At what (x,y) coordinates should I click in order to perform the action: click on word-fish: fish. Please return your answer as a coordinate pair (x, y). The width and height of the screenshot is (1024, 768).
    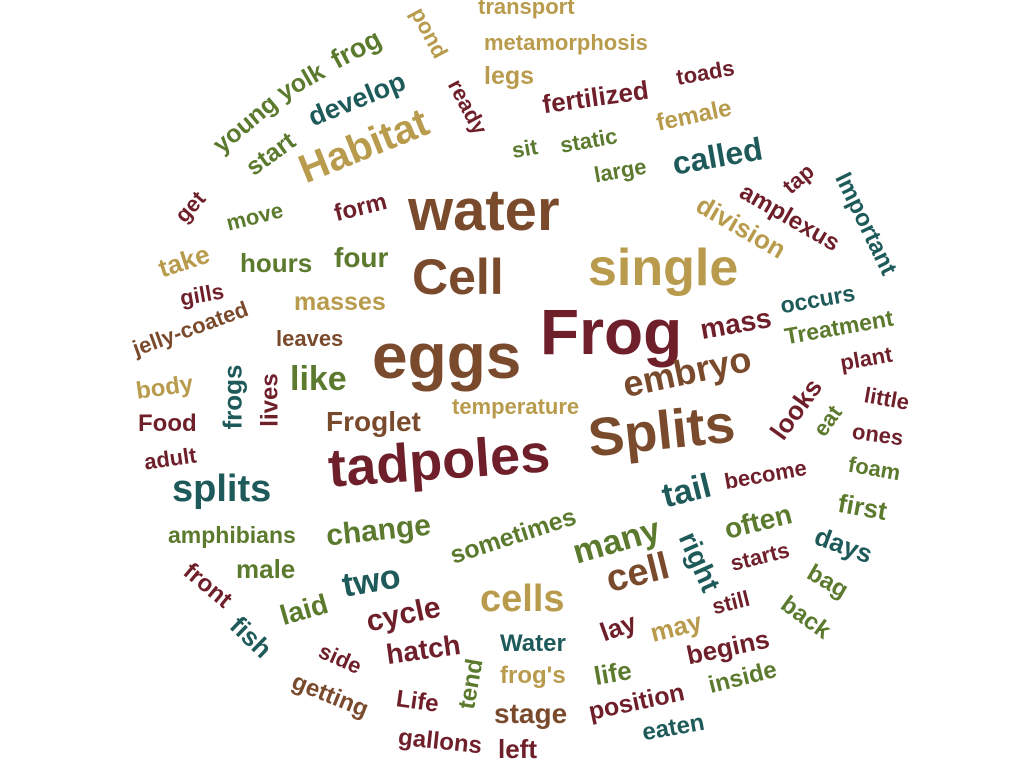
    Looking at the image, I should click on (251, 637).